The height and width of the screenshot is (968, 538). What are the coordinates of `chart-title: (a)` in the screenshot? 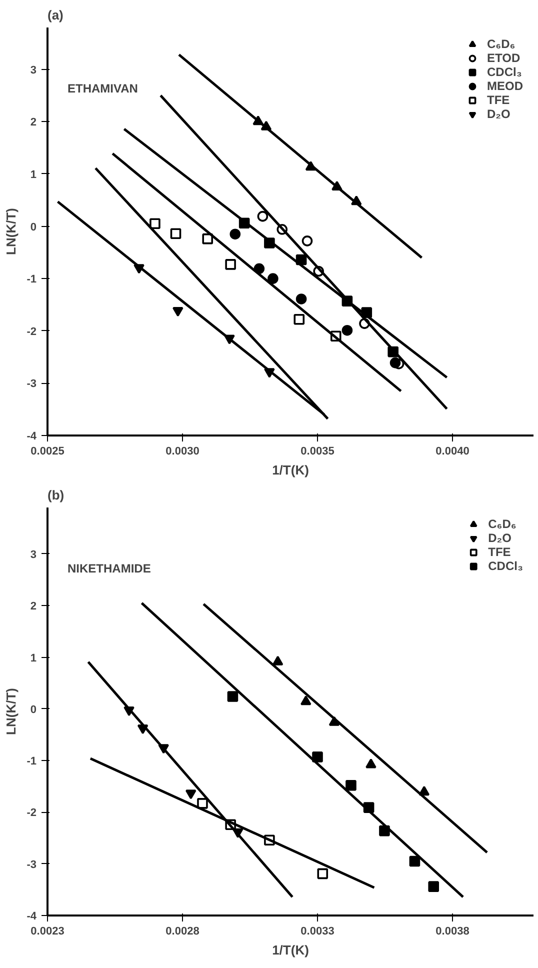 It's located at (56, 15).